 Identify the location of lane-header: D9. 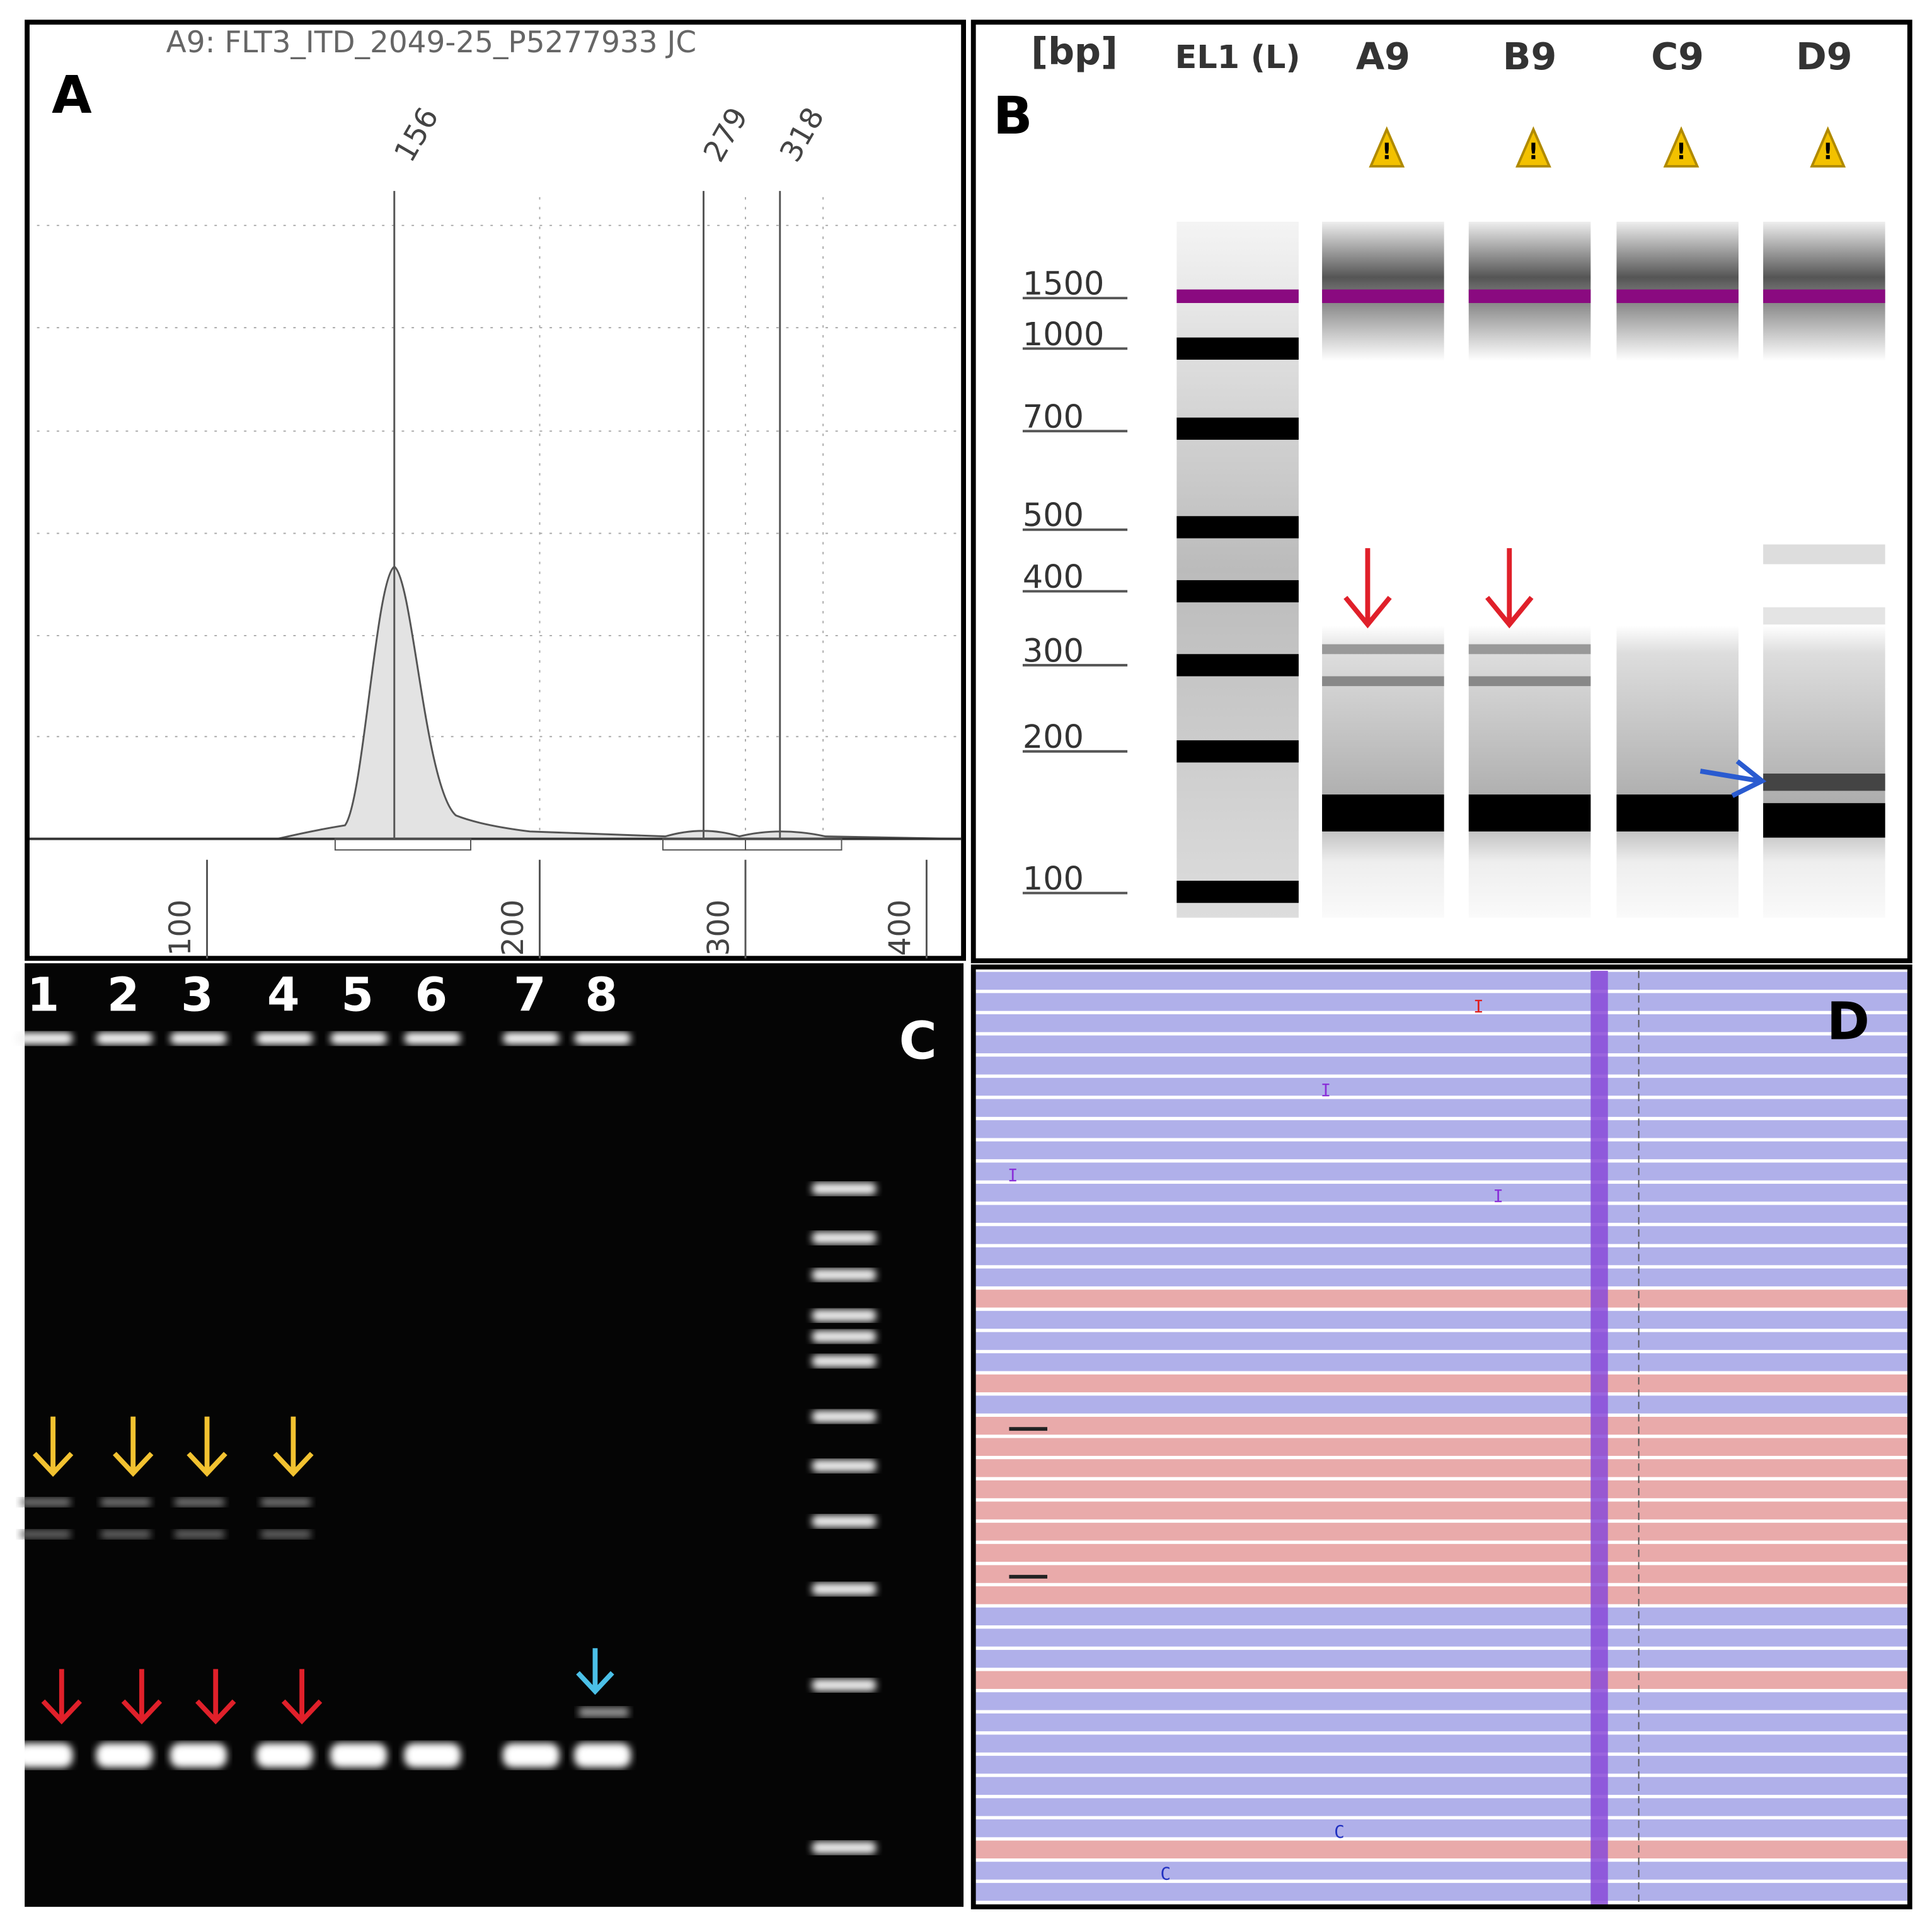
(1824, 56).